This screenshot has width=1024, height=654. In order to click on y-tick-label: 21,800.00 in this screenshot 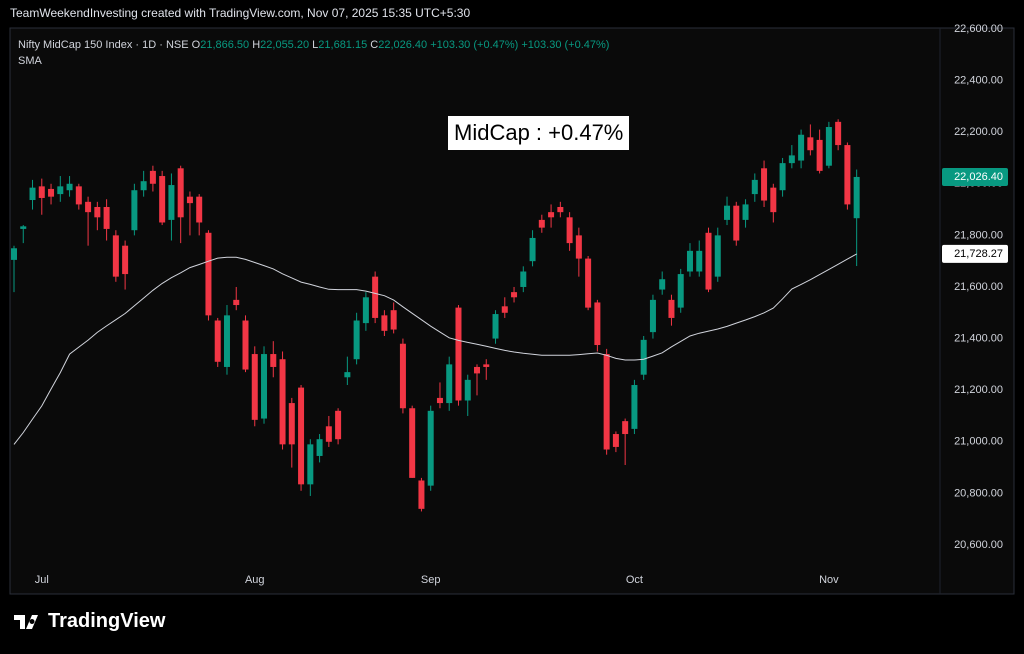, I will do `click(978, 235)`.